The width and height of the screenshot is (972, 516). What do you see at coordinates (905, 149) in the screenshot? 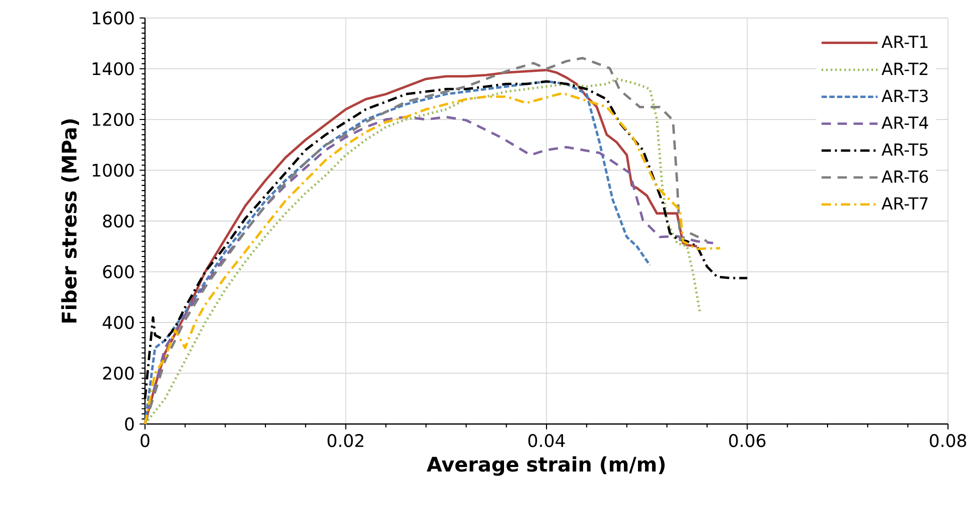
I see `legend-label: AR-T5` at bounding box center [905, 149].